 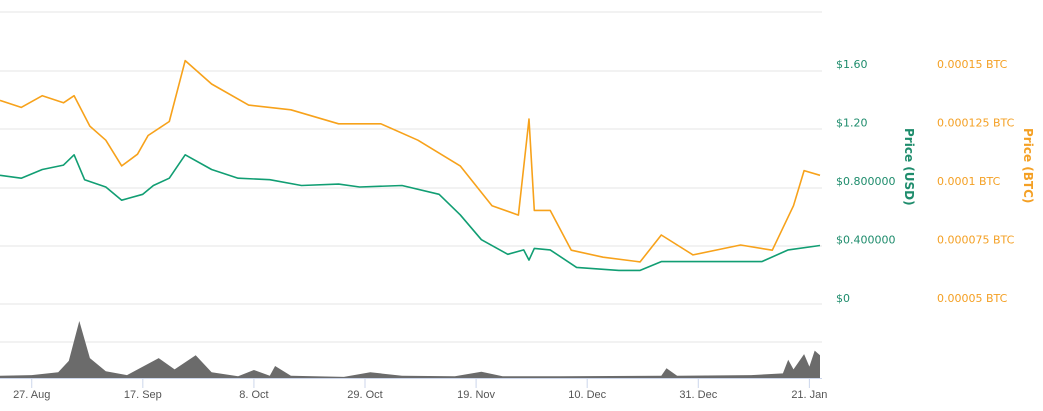 I want to click on x-tick-label: 17. Sep, so click(x=143, y=395).